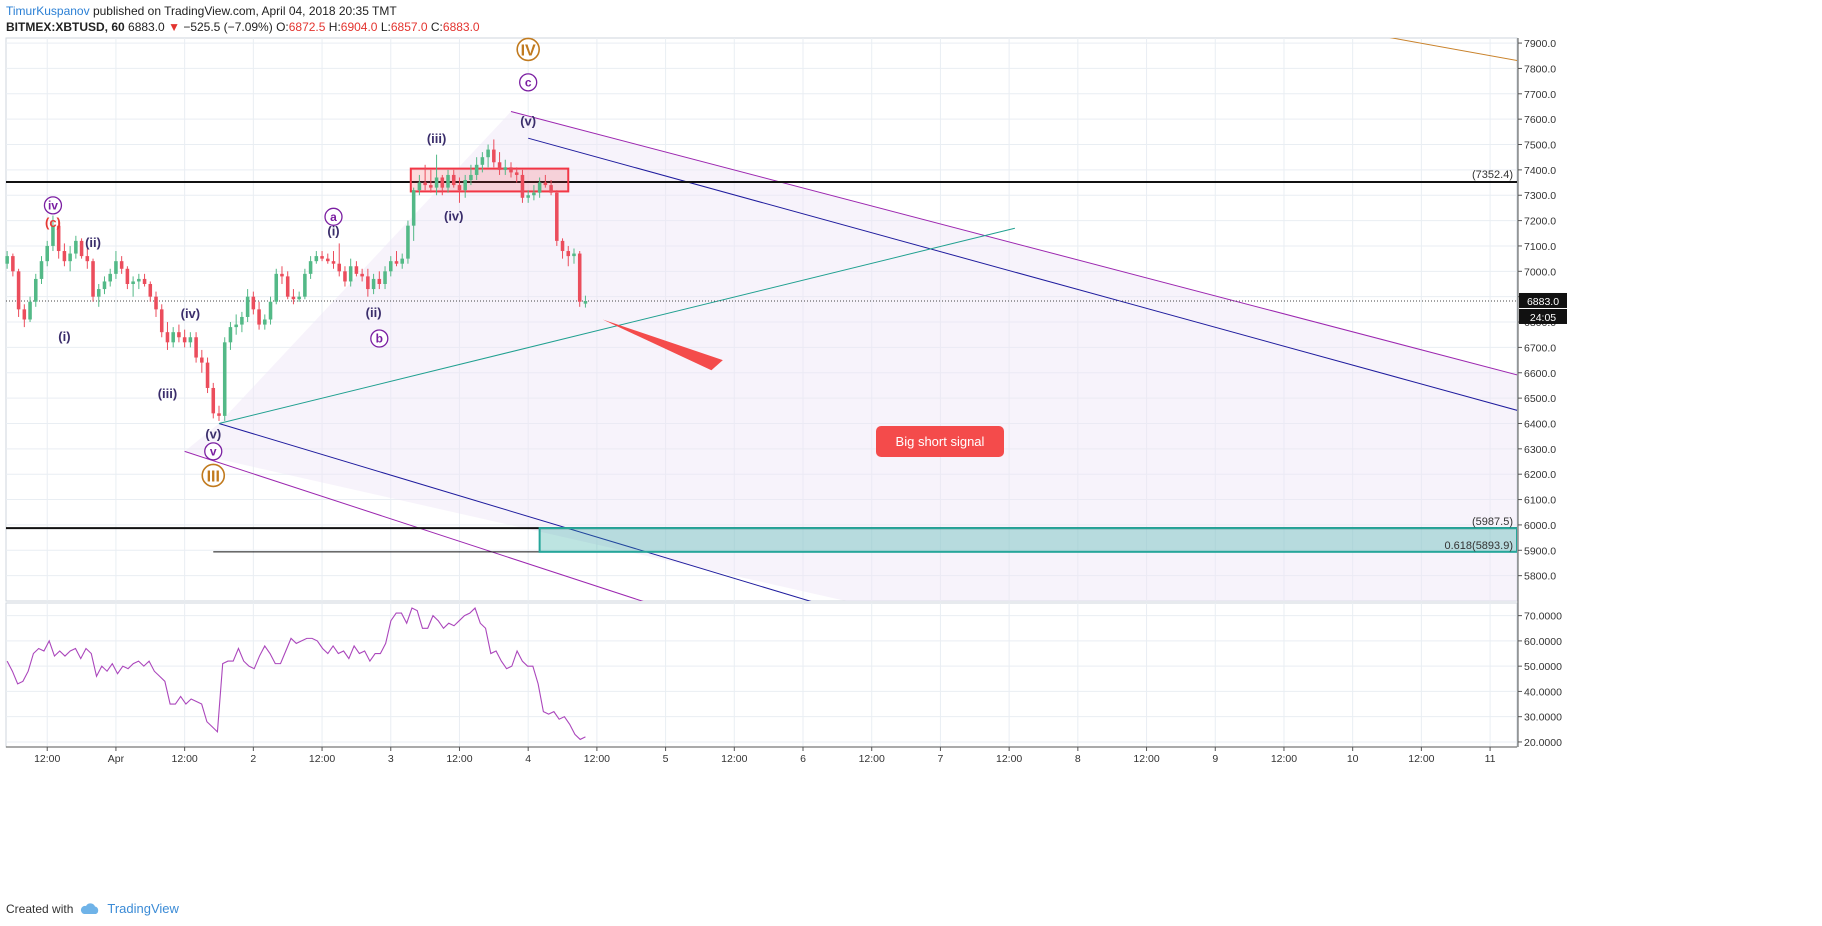 The image size is (1822, 926). I want to click on resistance-box, so click(489, 180).